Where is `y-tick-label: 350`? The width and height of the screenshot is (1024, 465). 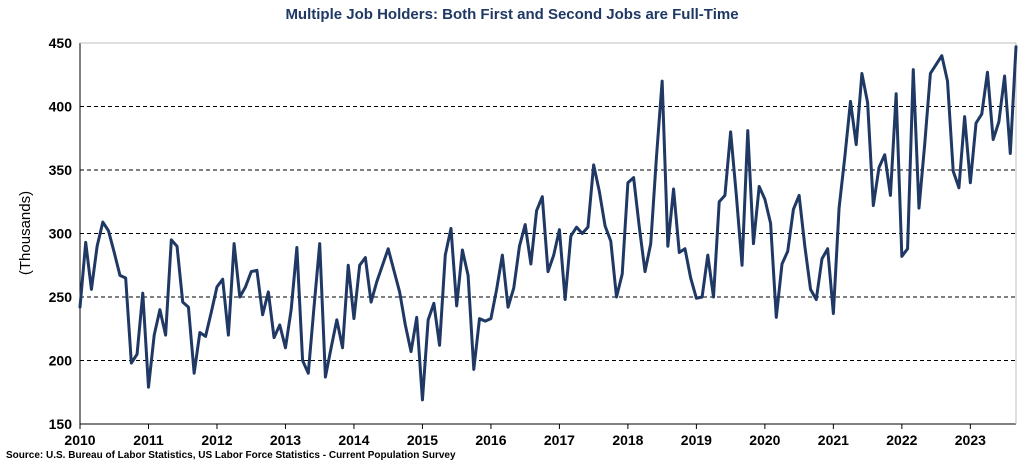 y-tick-label: 350 is located at coordinates (61, 170).